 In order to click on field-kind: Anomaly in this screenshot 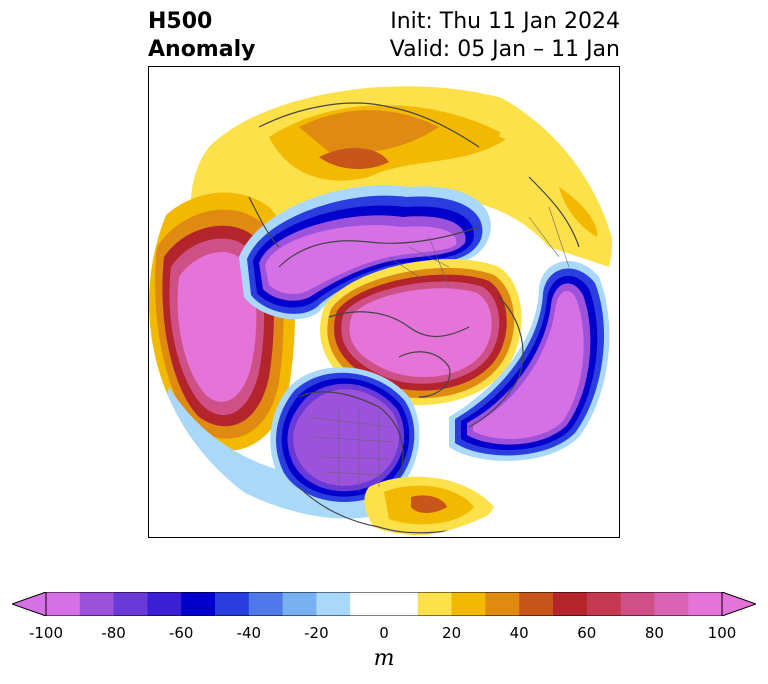, I will do `click(202, 49)`.